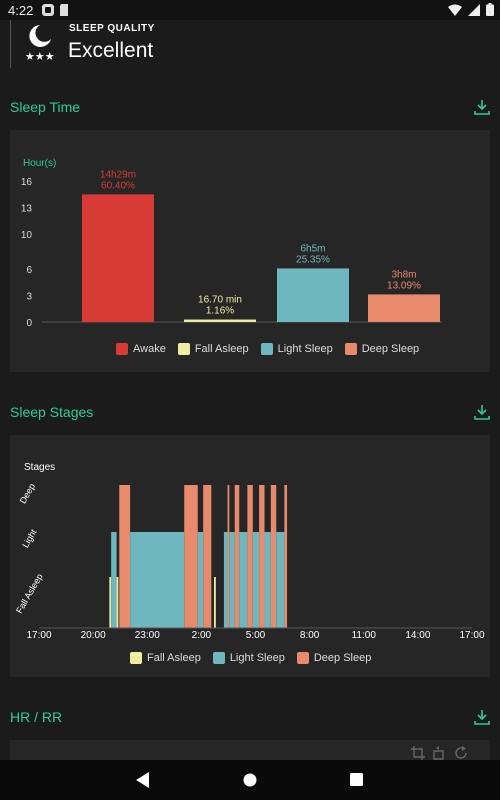 The image size is (500, 800). I want to click on legend-item: Awake, so click(141, 349).